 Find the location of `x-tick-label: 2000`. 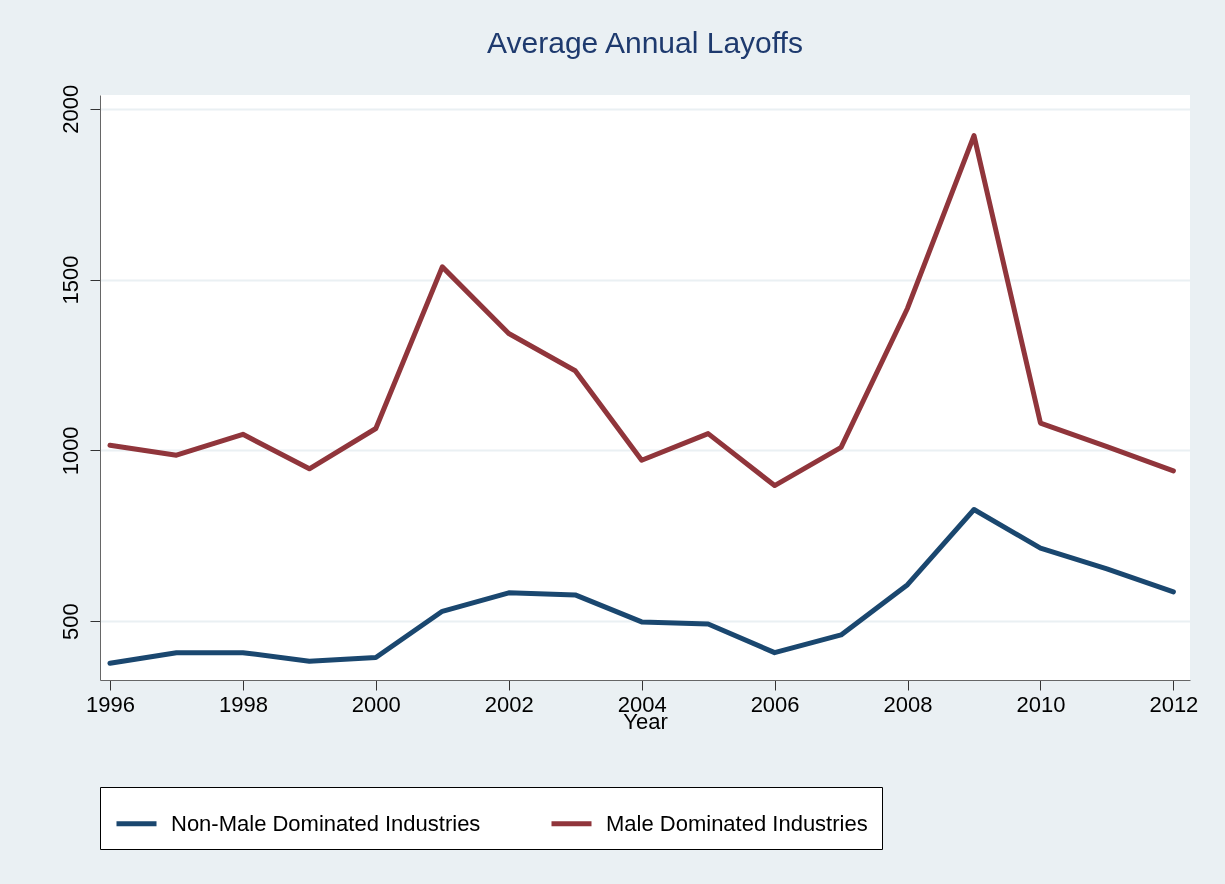

x-tick-label: 2000 is located at coordinates (376, 704).